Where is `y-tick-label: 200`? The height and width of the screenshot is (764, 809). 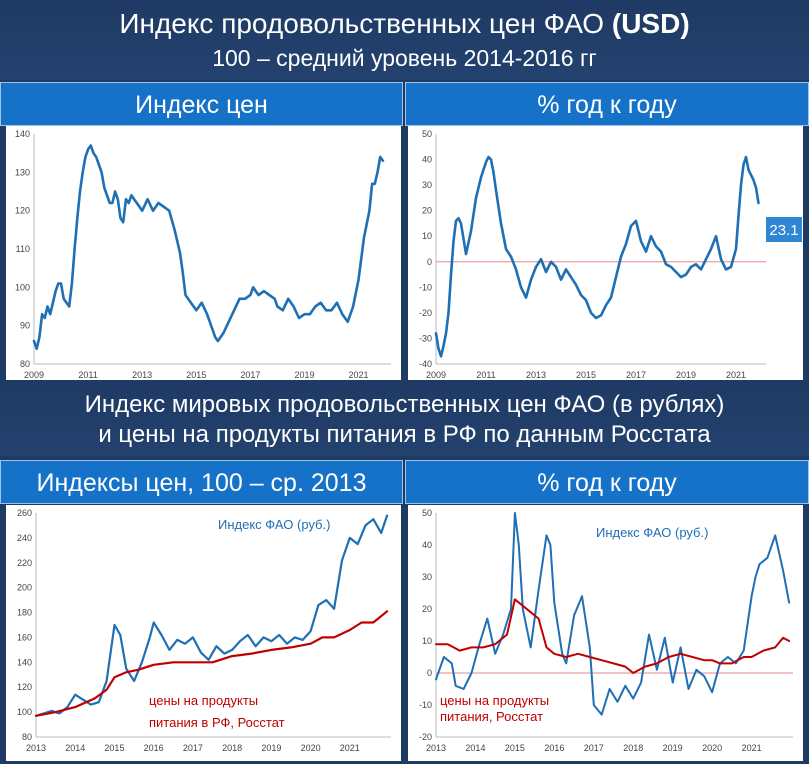 y-tick-label: 200 is located at coordinates (24, 588).